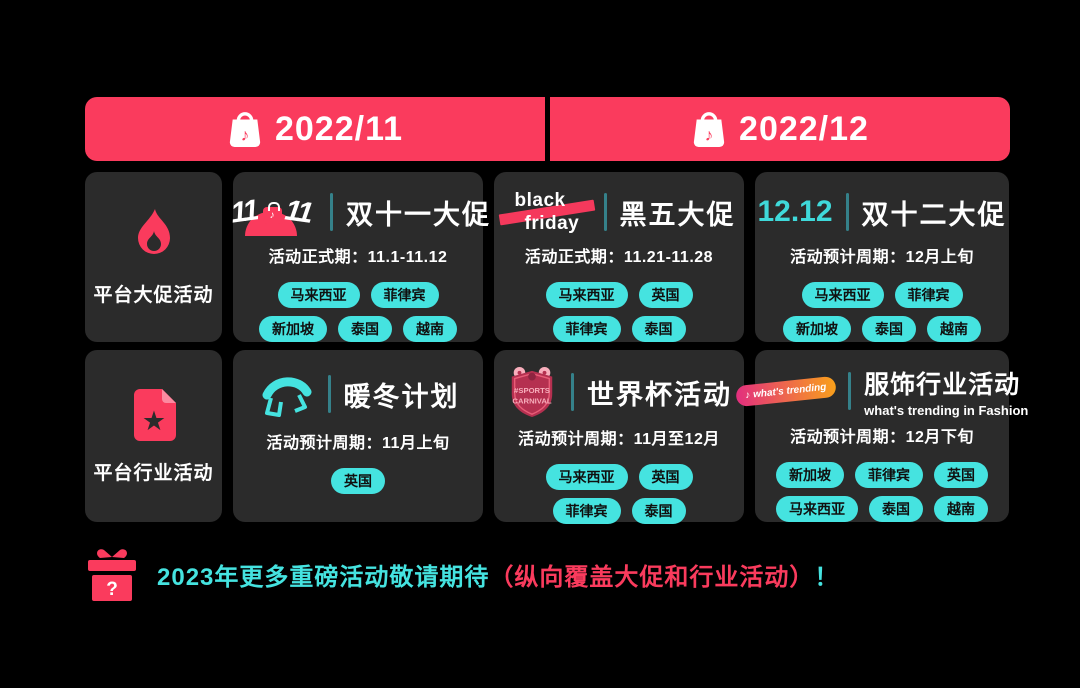 The image size is (1080, 688). Describe the element at coordinates (934, 214) in the screenshot. I see `card-title: 双十二大促` at that location.